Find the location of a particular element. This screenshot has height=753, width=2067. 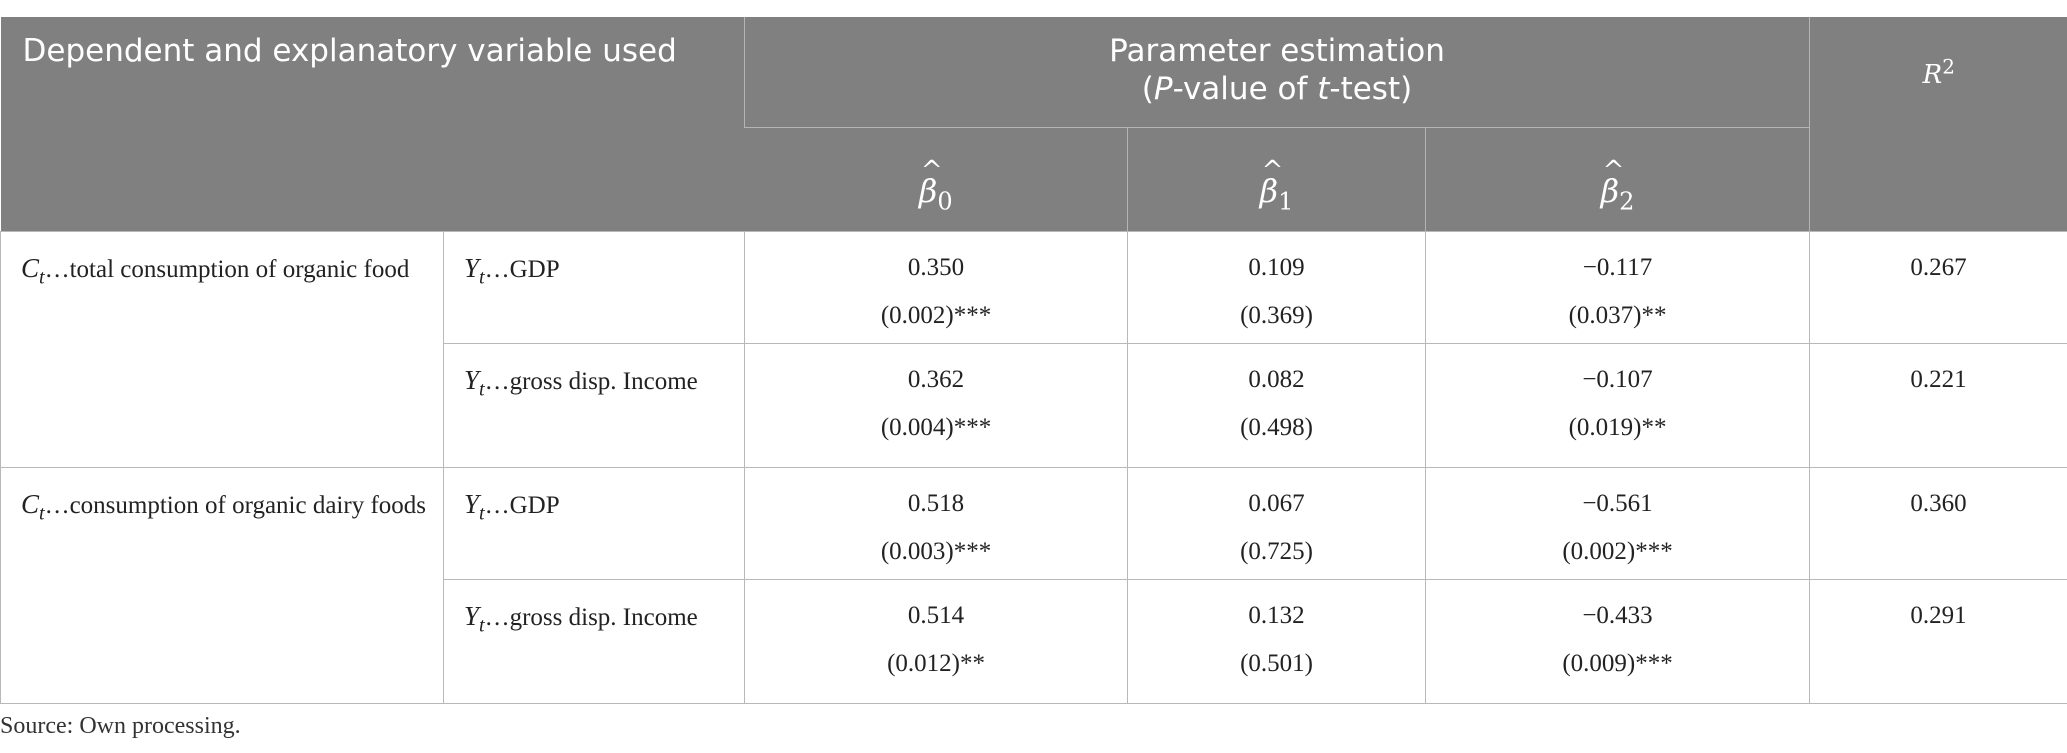

source-note: Source: Own processing. is located at coordinates (120, 726).